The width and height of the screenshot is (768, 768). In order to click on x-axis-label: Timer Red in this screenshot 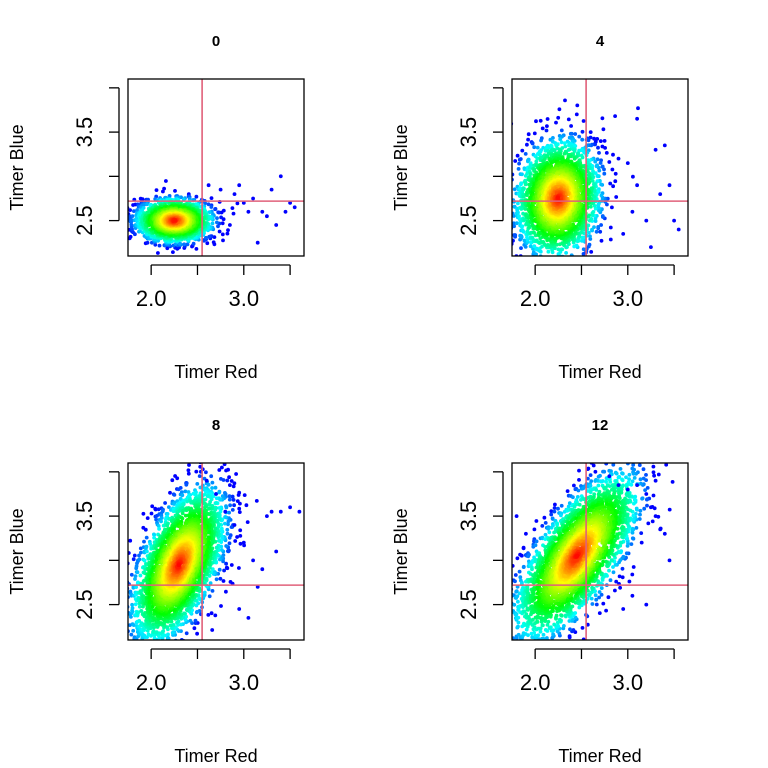, I will do `click(599, 372)`.